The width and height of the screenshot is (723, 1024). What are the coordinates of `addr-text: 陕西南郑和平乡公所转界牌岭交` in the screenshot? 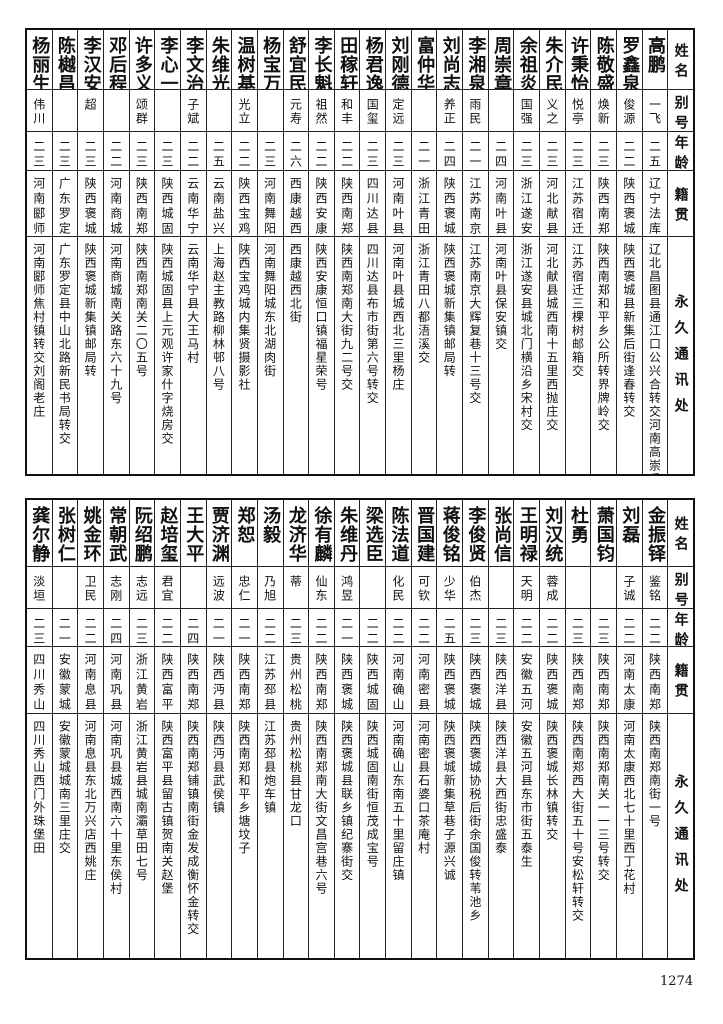 It's located at (603, 337).